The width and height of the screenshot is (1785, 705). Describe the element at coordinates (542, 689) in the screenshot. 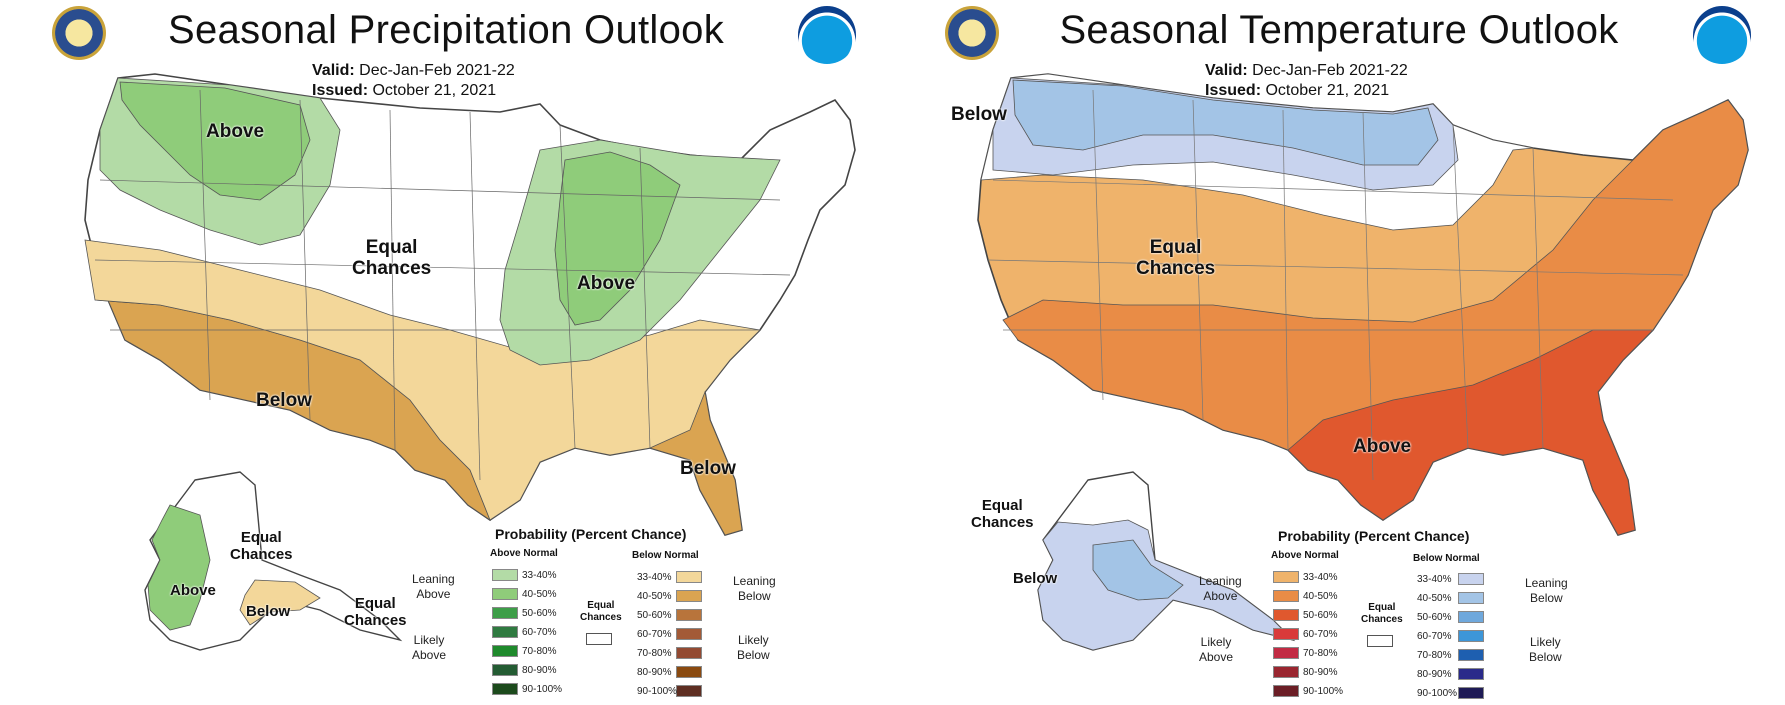

I see `above-swatch-label-7: 90-100%` at that location.